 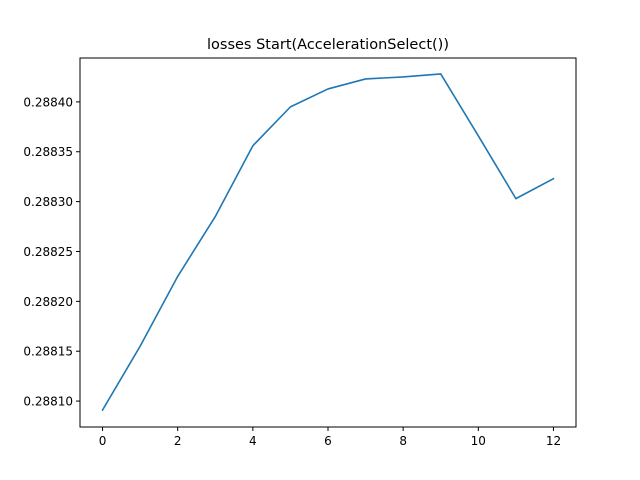 What do you see at coordinates (328, 45) in the screenshot?
I see `chart-title: losses Start(AccelerationSelect())` at bounding box center [328, 45].